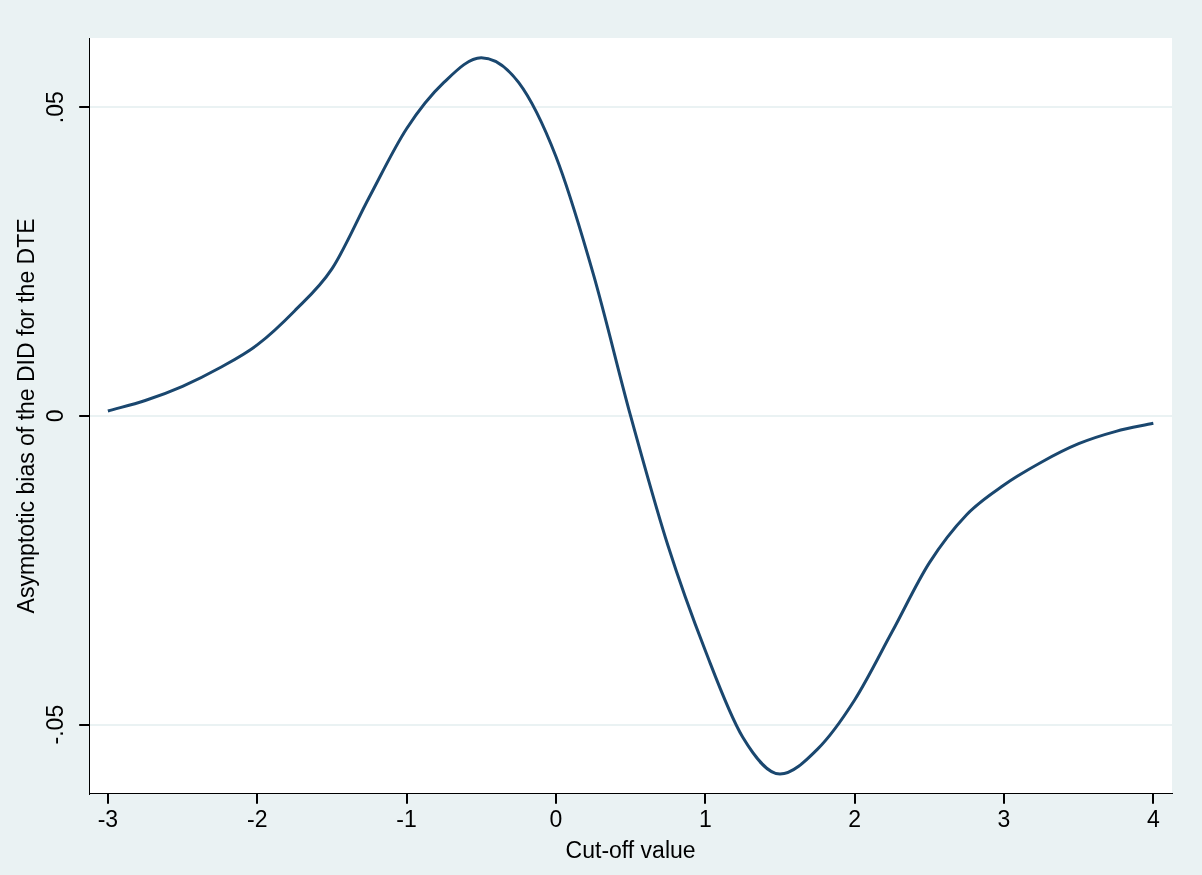  What do you see at coordinates (855, 818) in the screenshot?
I see `x-tick-label: 2` at bounding box center [855, 818].